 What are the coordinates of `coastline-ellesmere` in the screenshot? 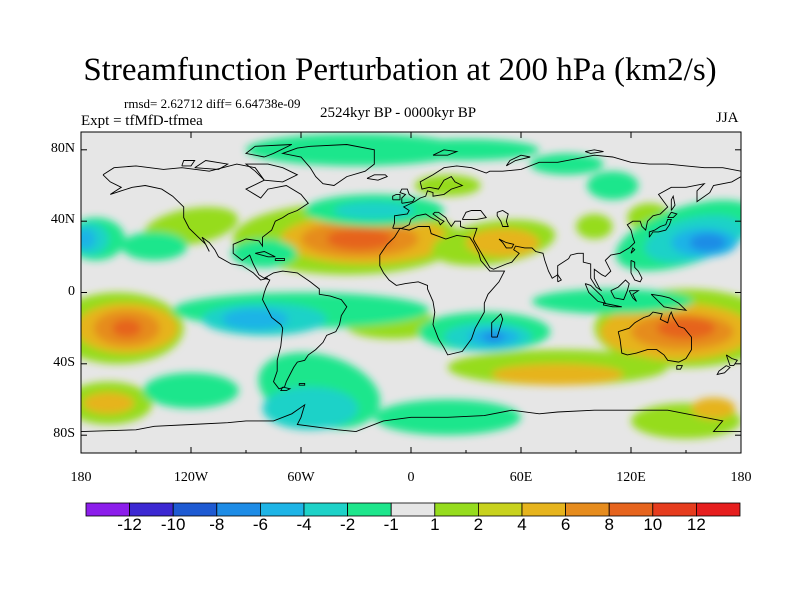 It's located at (268, 151).